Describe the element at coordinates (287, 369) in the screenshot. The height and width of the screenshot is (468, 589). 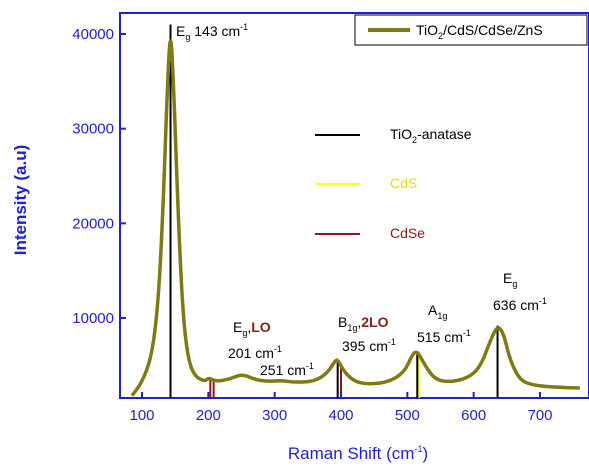
I see `annotation-251: 251 cm-1` at that location.